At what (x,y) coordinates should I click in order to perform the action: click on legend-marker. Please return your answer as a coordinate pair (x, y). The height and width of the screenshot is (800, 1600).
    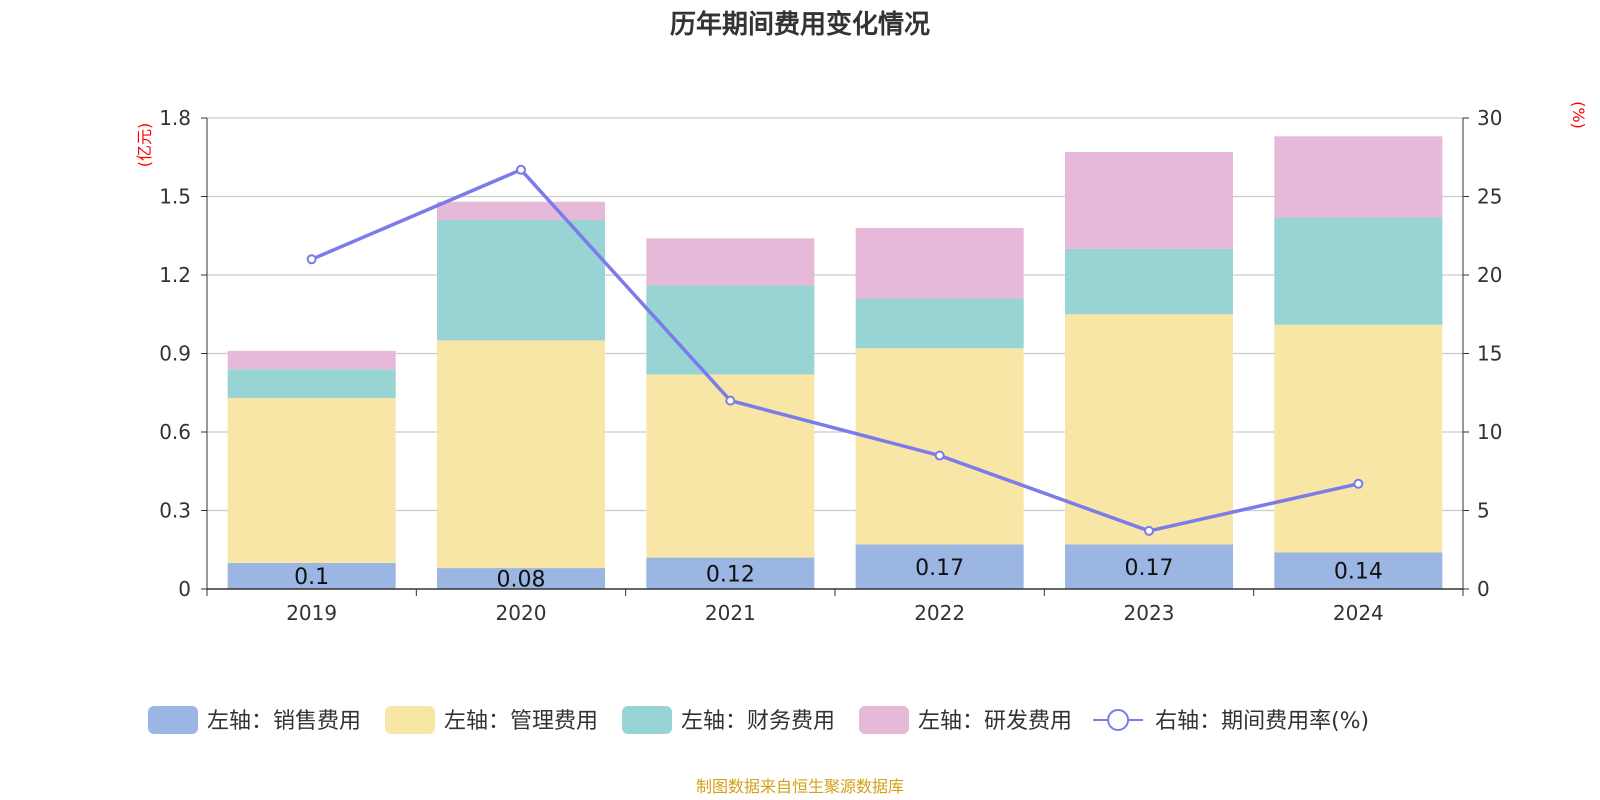
    Looking at the image, I should click on (1118, 720).